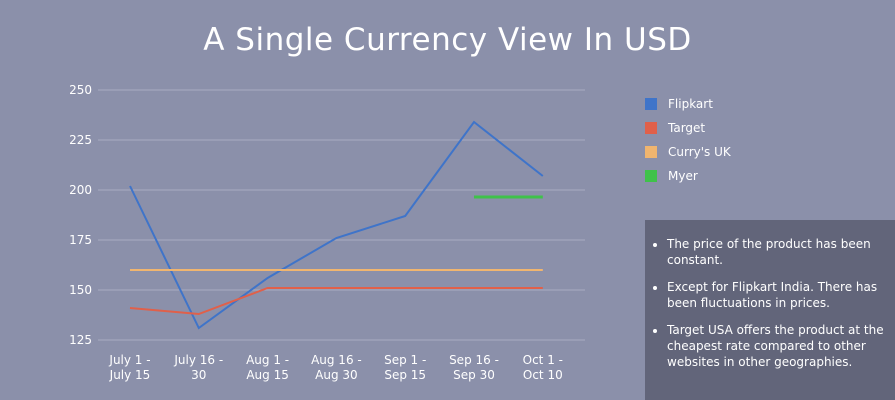  I want to click on x-tick-label: Sep 15, so click(405, 375).